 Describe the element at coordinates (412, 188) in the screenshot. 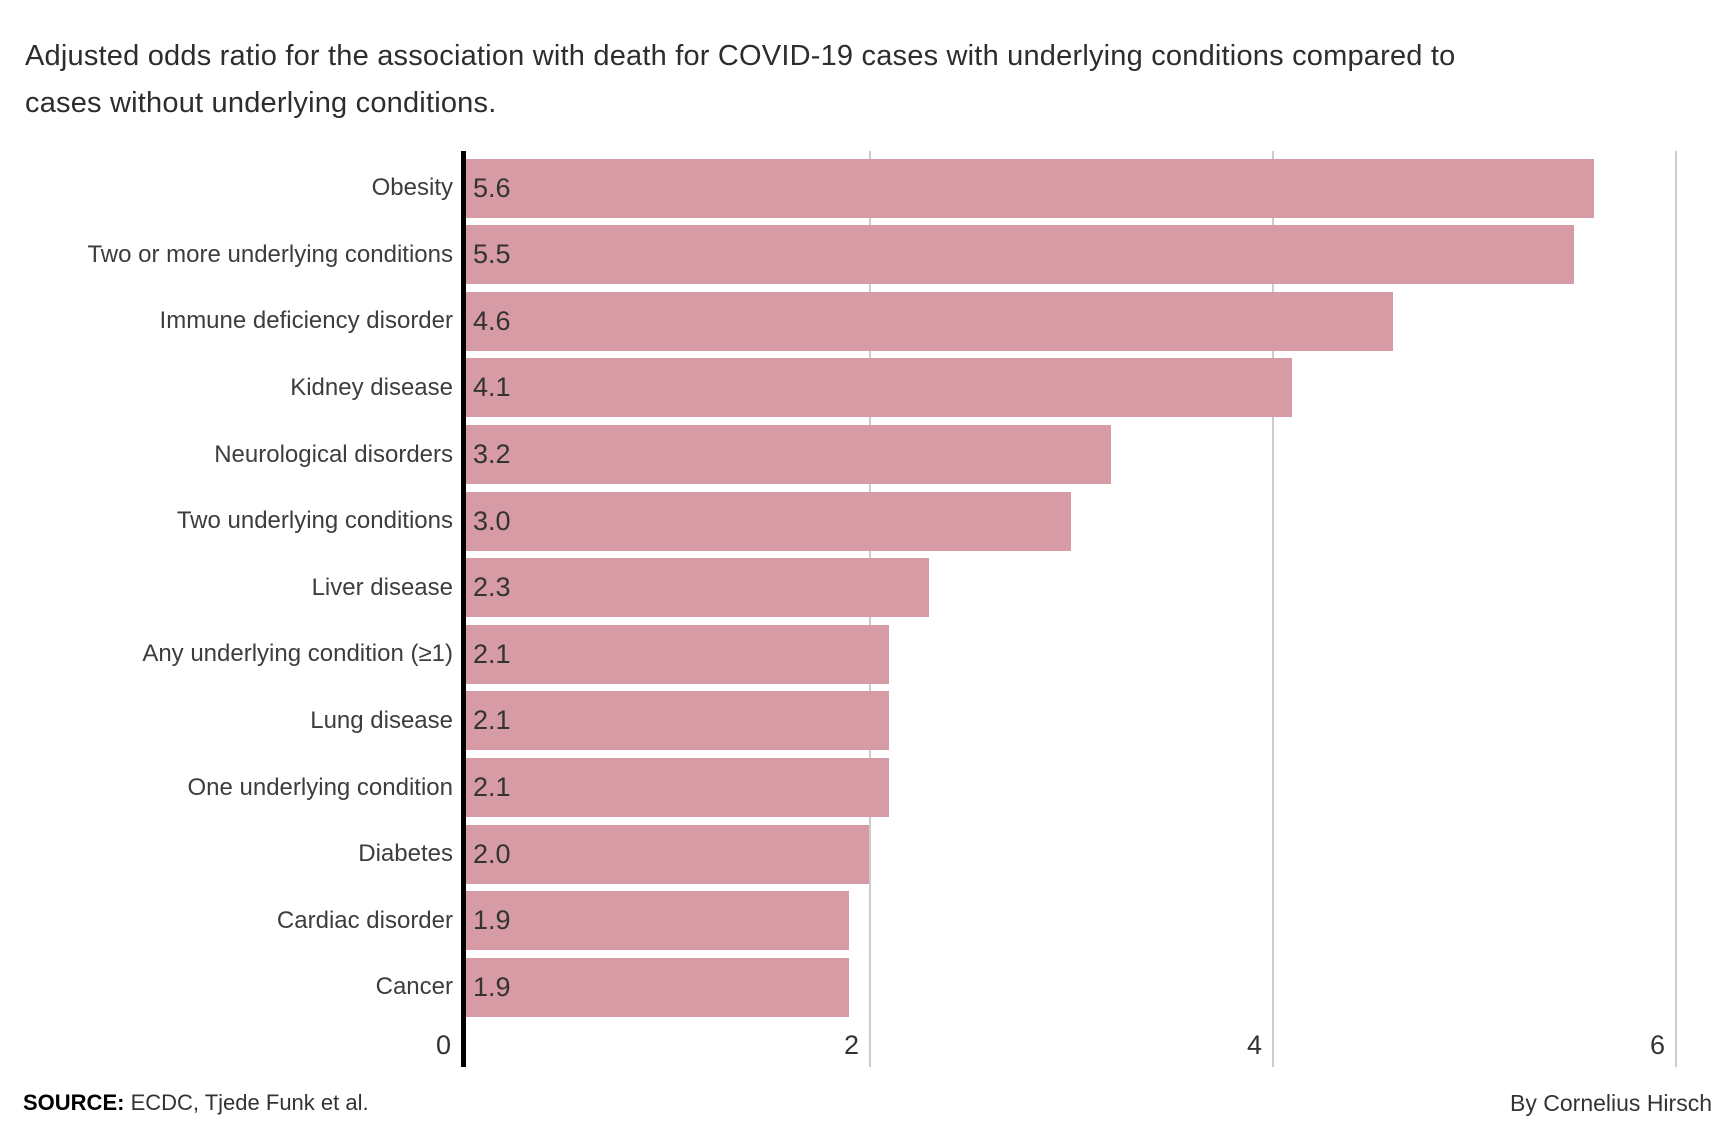

I see `category-label: Obesity` at that location.